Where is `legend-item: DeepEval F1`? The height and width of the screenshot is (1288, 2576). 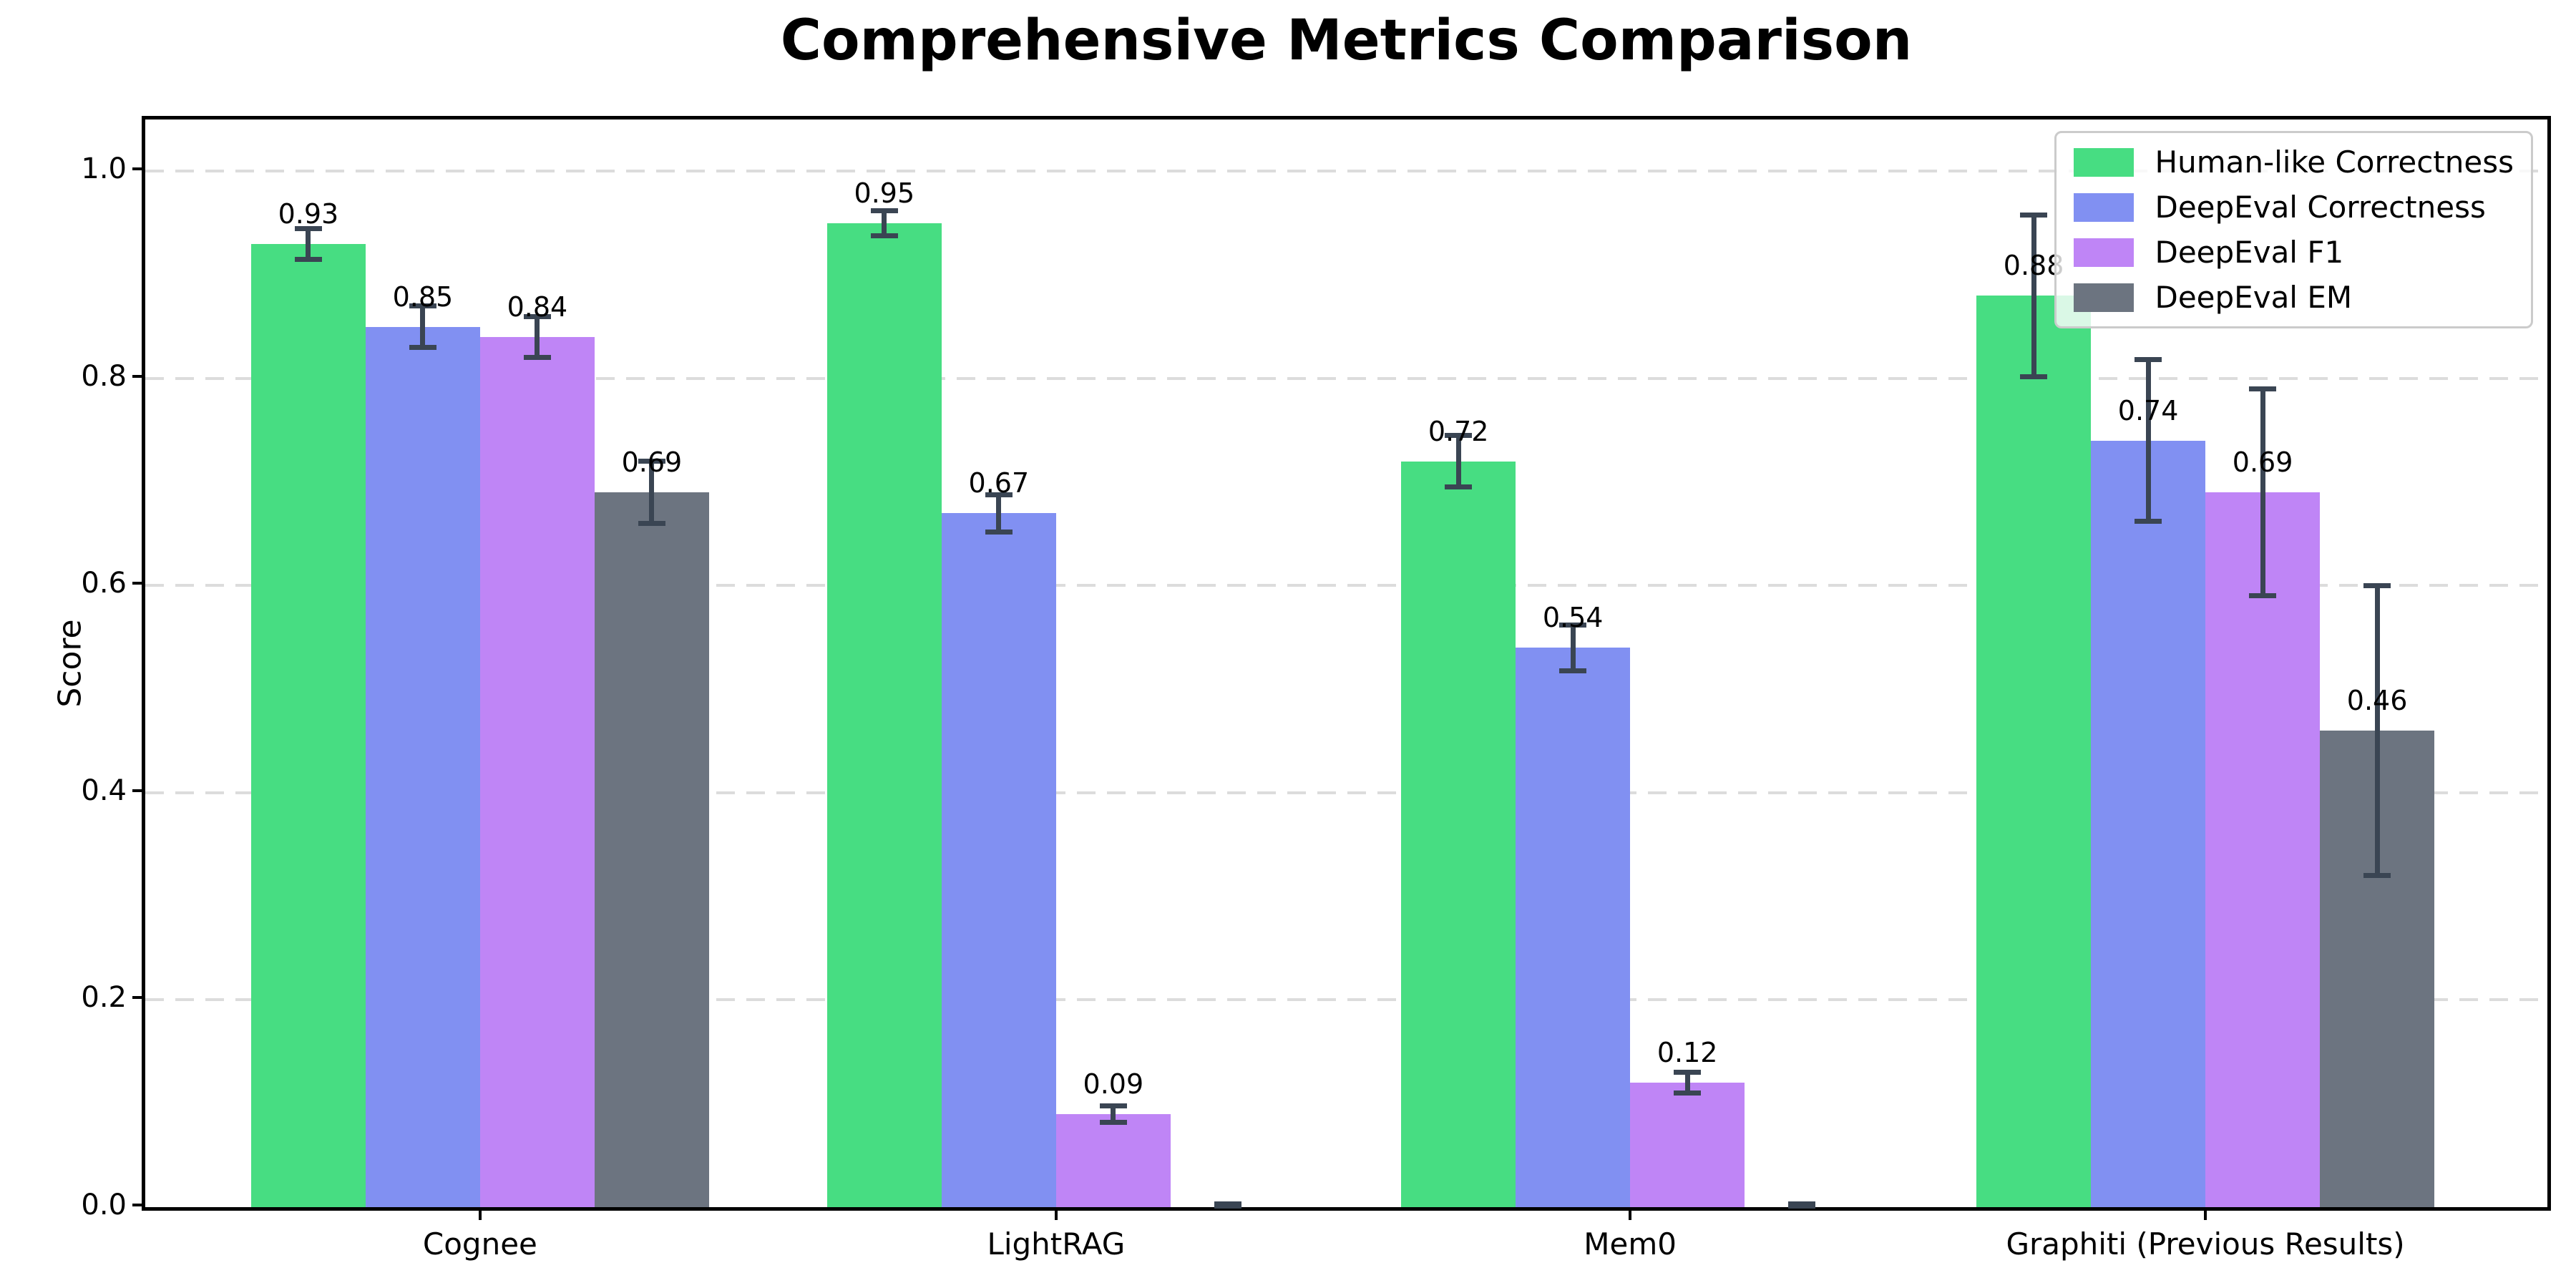
legend-item: DeepEval F1 is located at coordinates (2293, 252).